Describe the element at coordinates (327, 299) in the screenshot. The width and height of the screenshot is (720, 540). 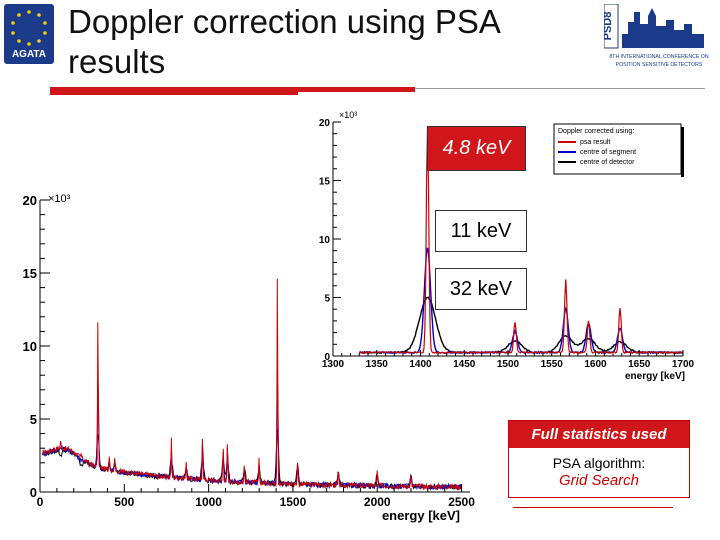
I see `y-tick-label-zoom-1: 5` at that location.